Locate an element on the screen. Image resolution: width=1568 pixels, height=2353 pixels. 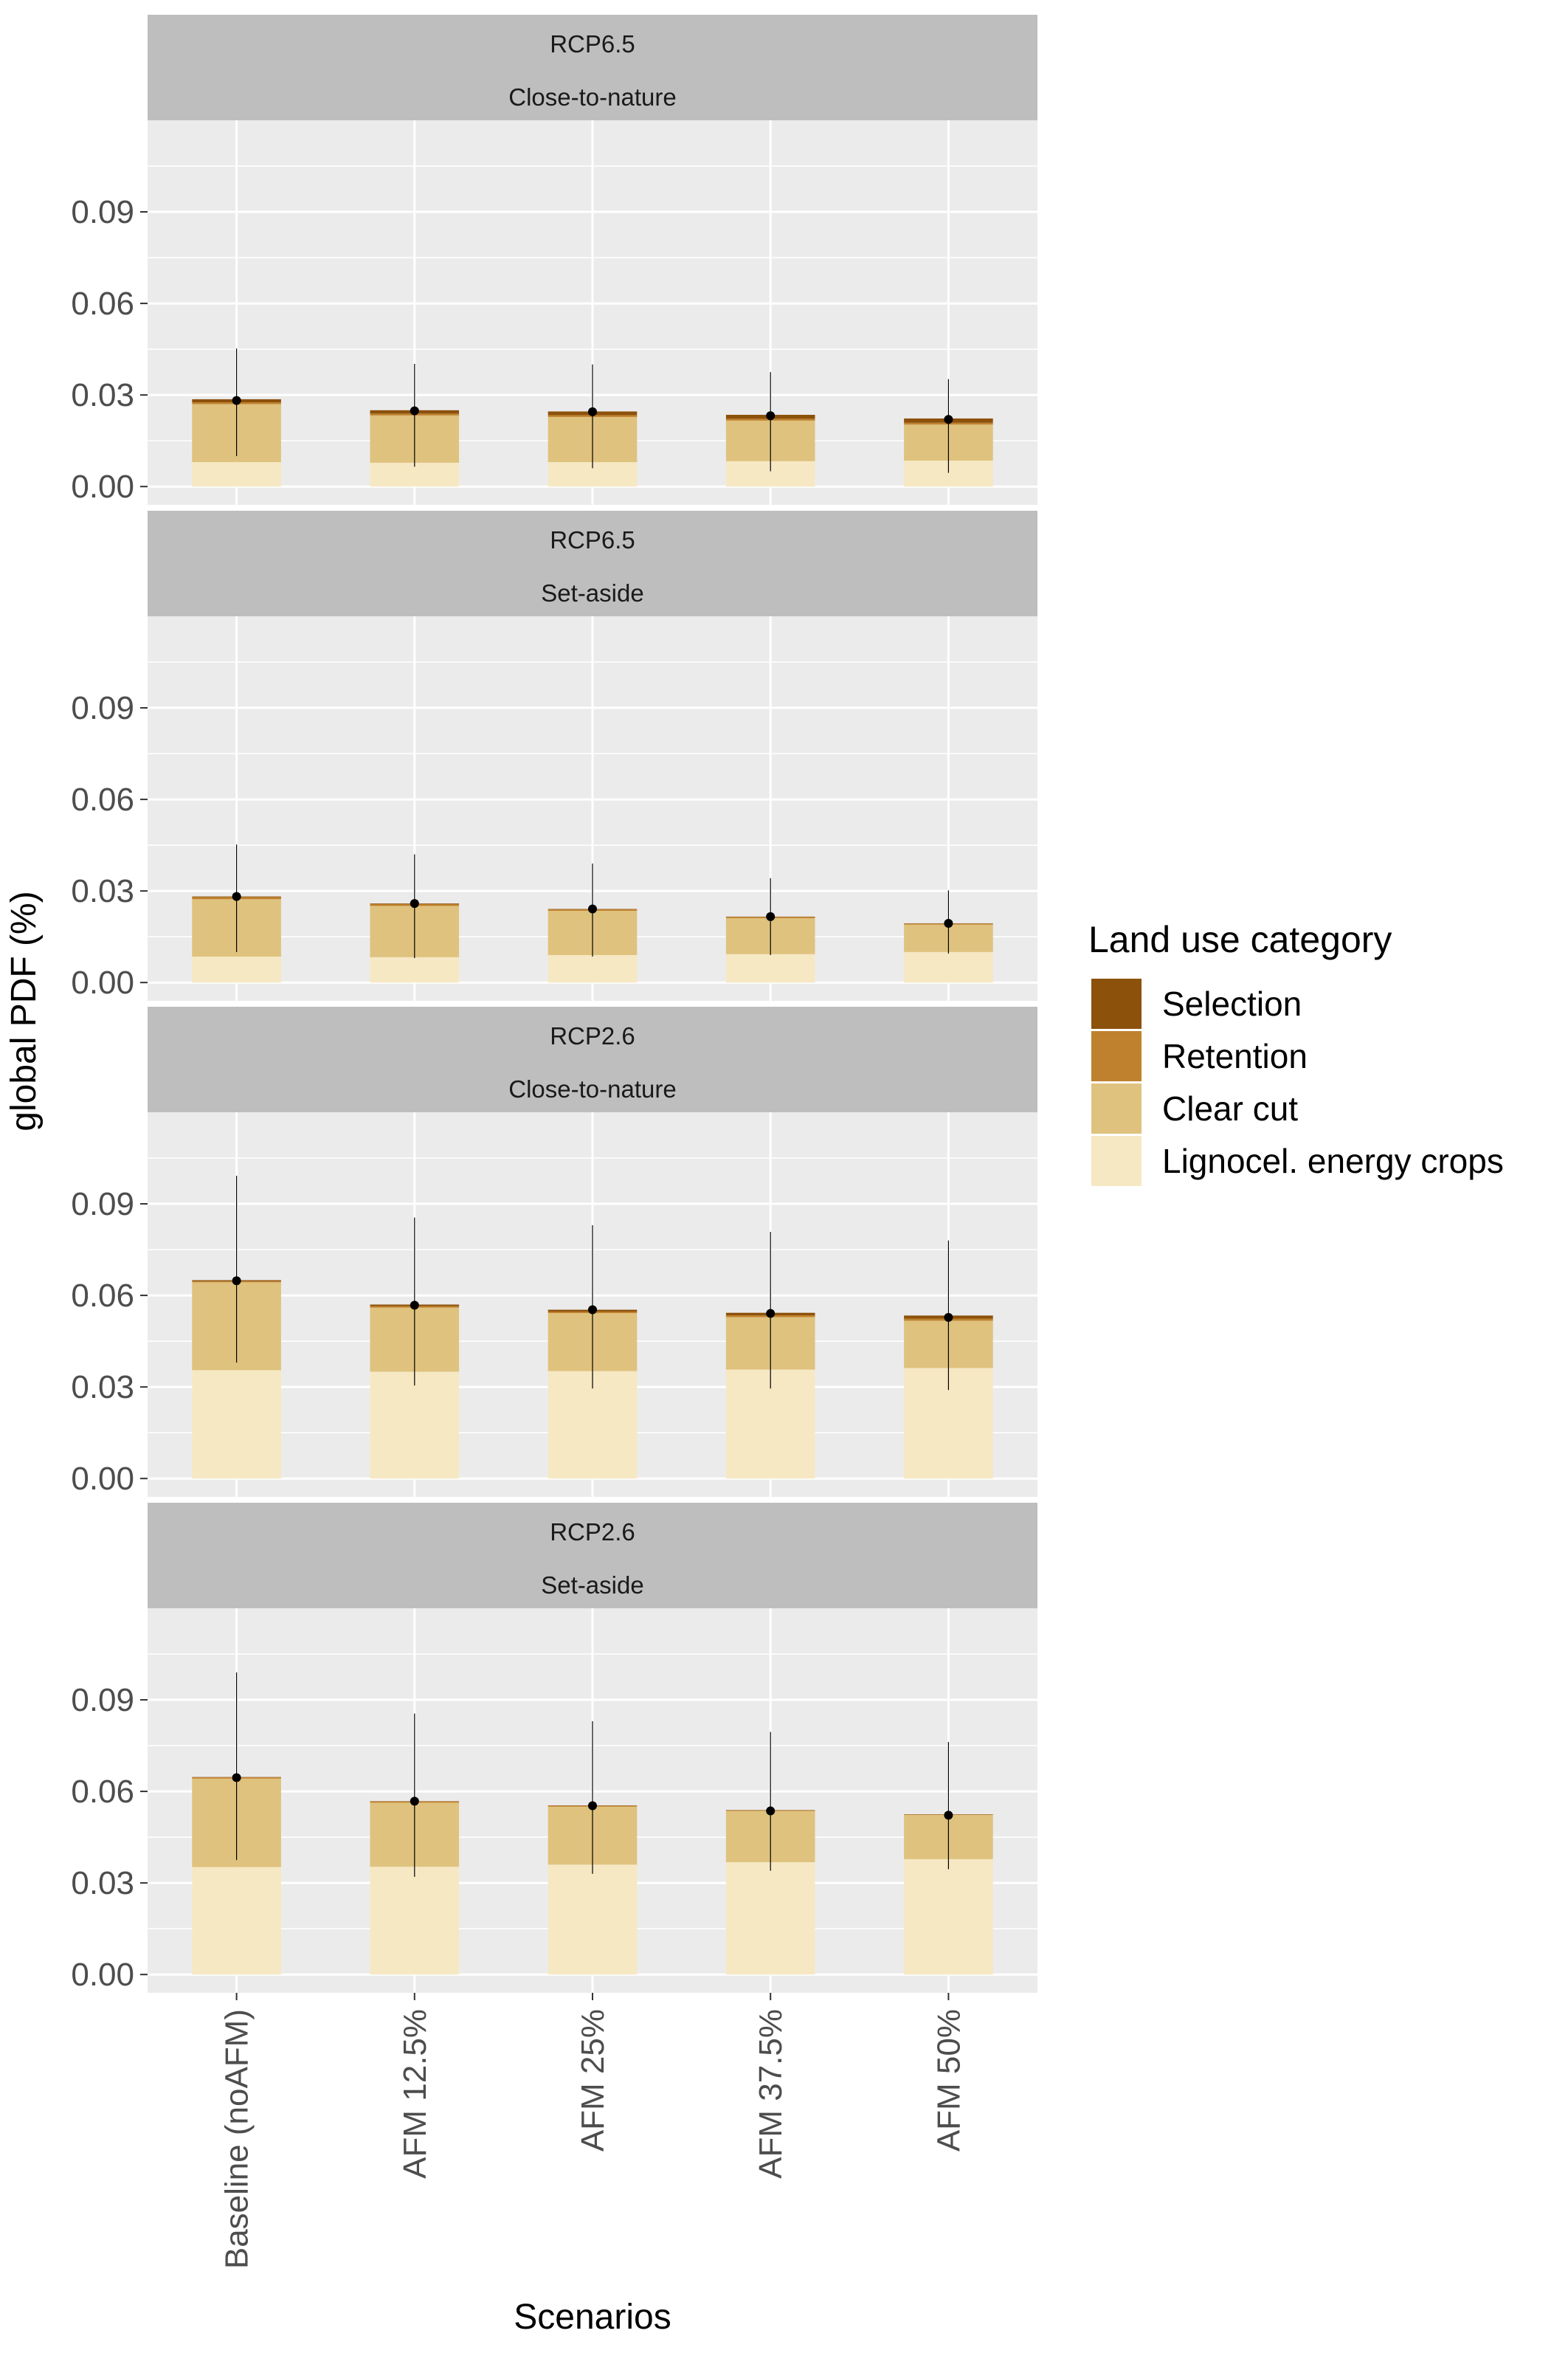
facet-panel-1: RCP6.5 Close-to-nature 0.00 0.03 0.06 0.09 is located at coordinates (554, 260).